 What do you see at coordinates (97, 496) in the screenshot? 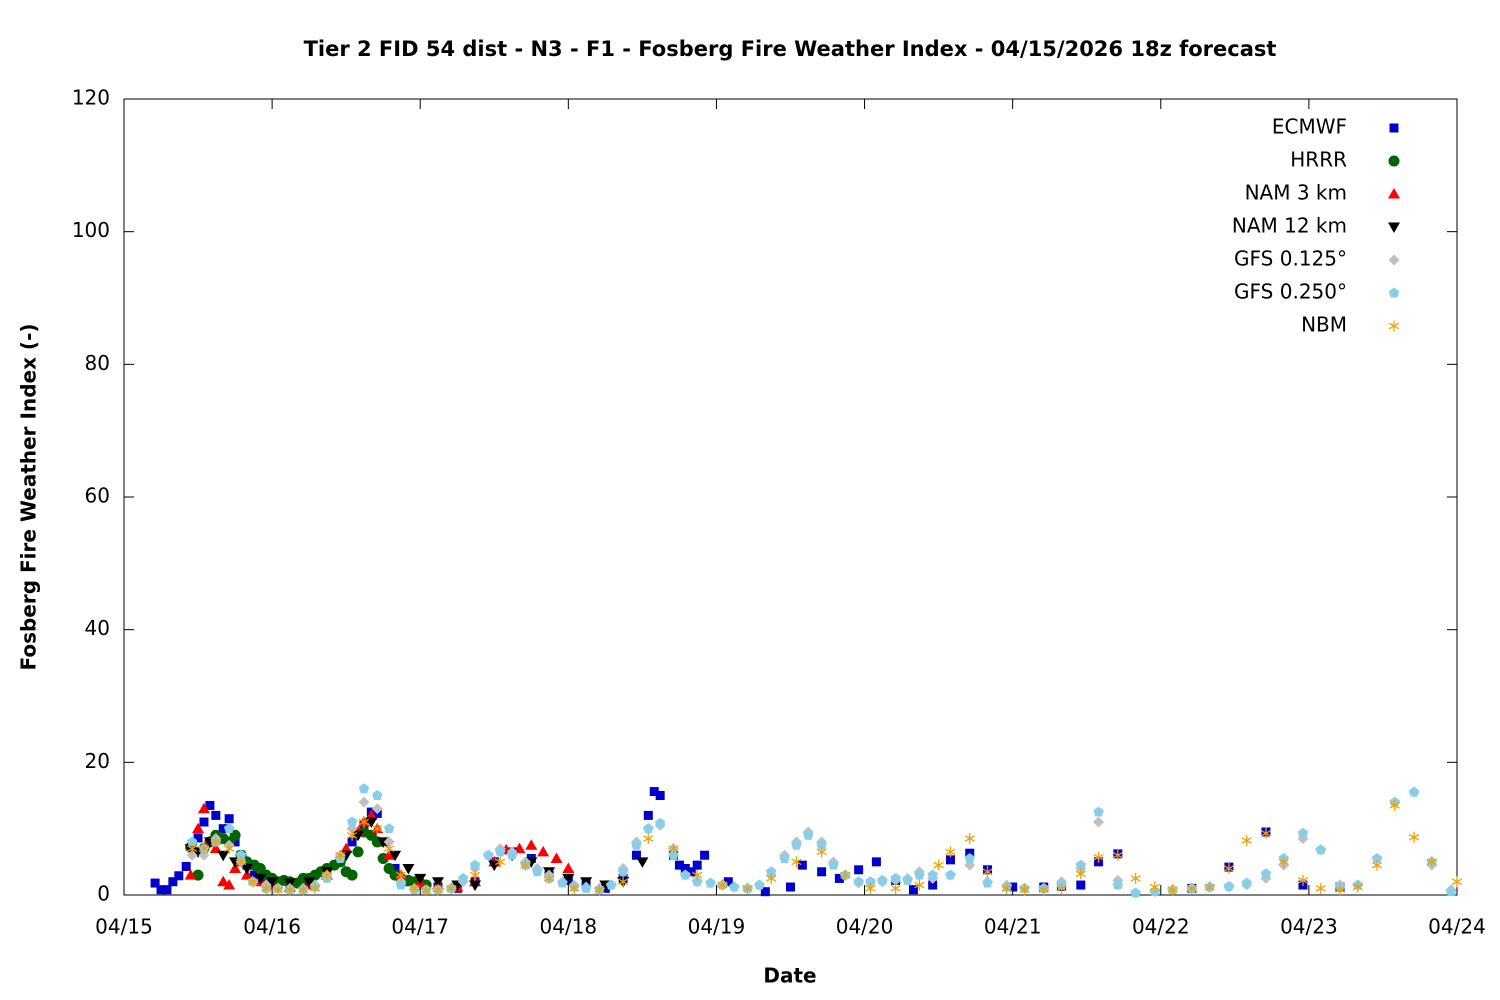
I see `y-tick-label: 60` at bounding box center [97, 496].